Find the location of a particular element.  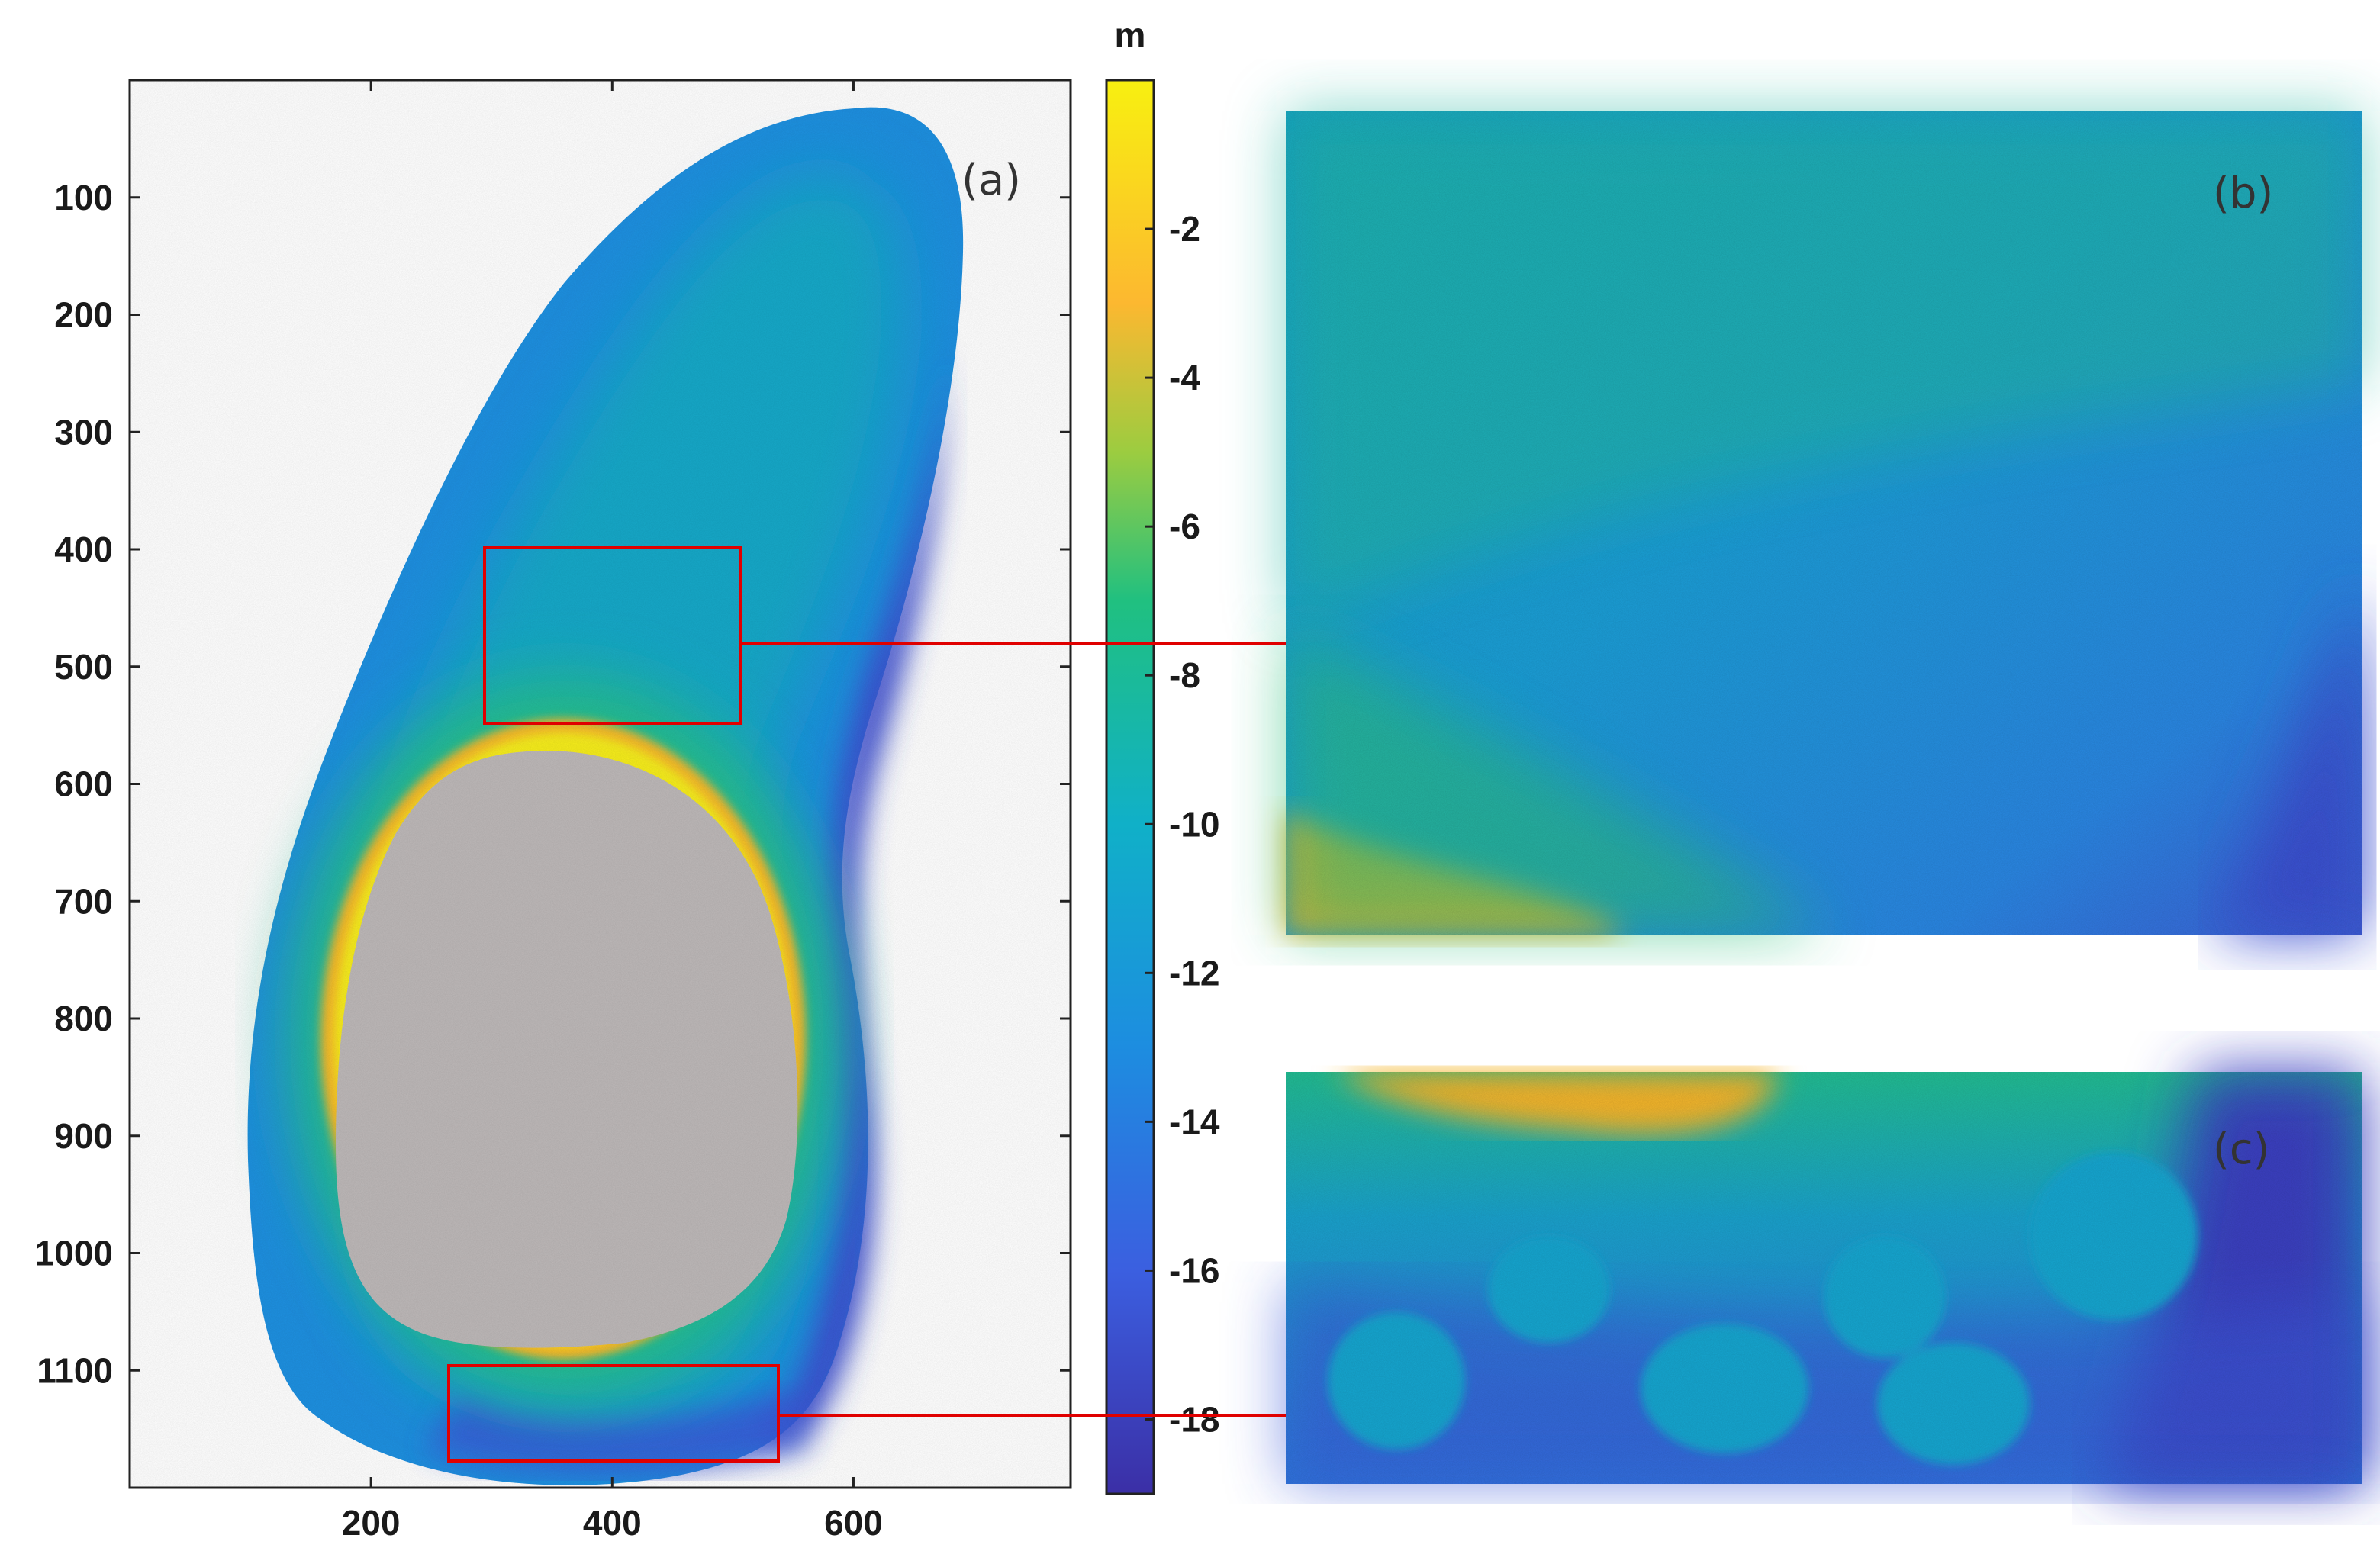

colorbar: m -2 -4 -6 -8 -10 -12 -14 -16 -18 is located at coordinates (1162, 755).